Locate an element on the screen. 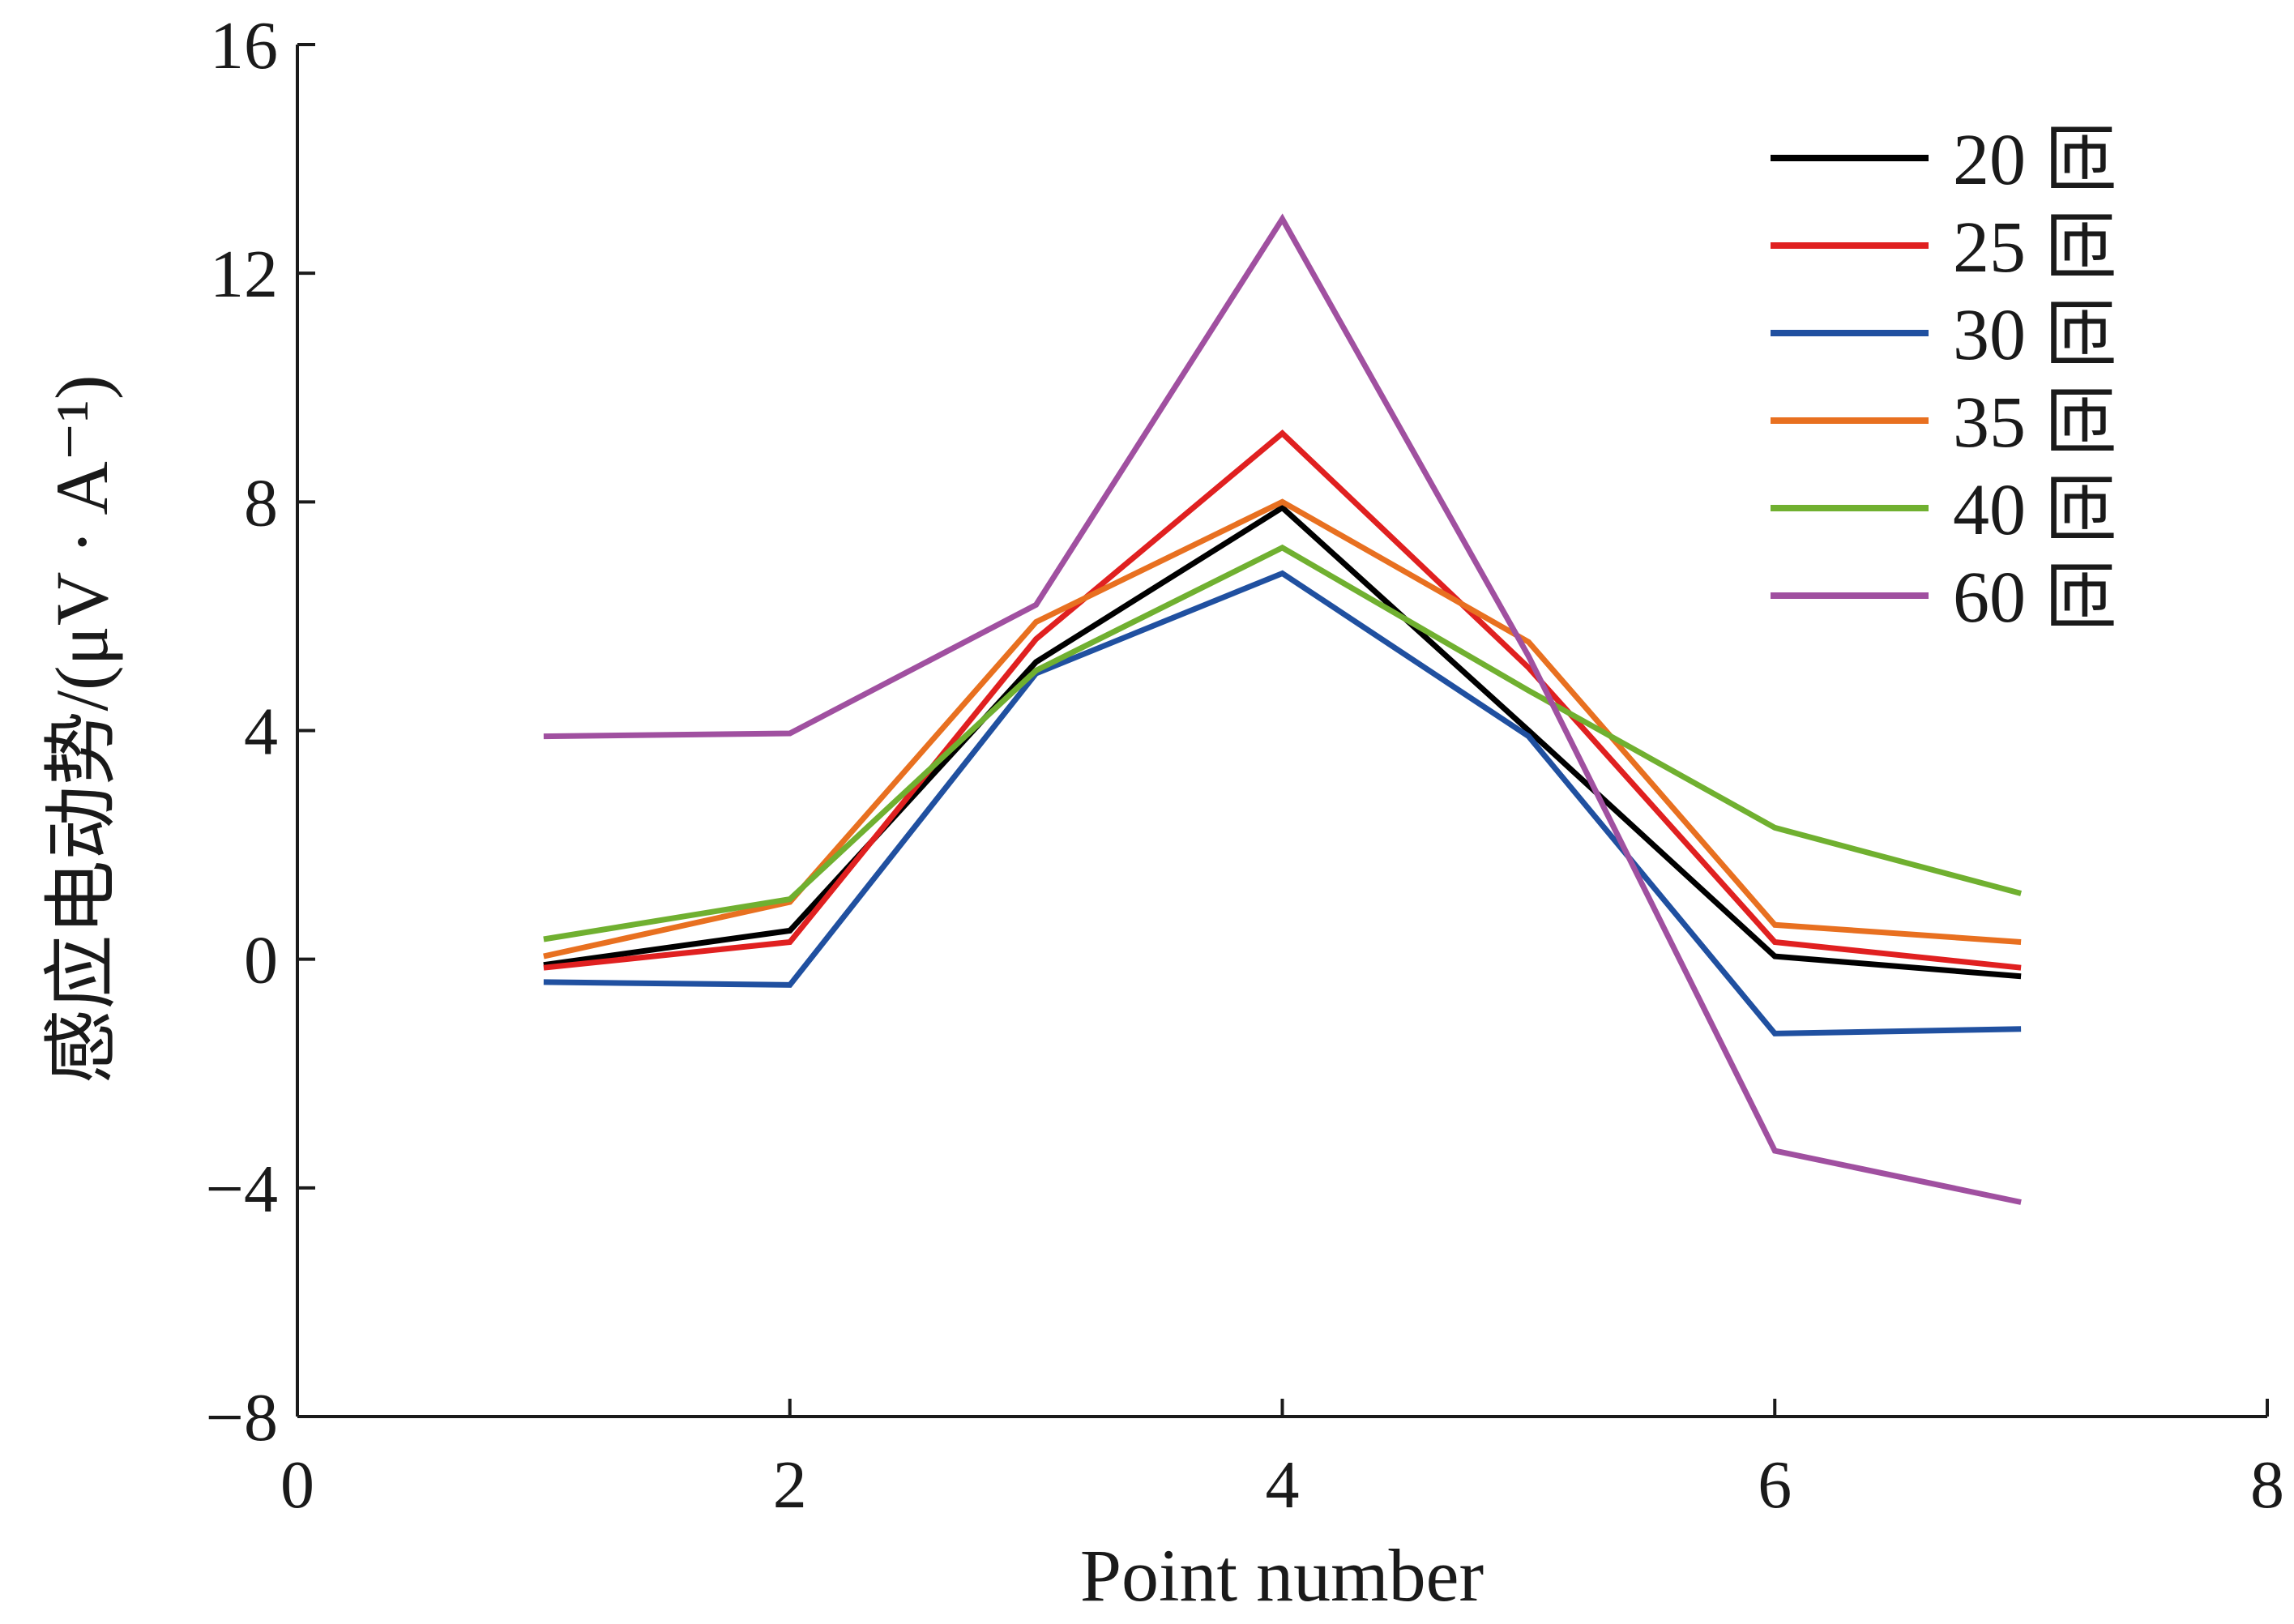  y-tick-label: −8 is located at coordinates (242, 1418).